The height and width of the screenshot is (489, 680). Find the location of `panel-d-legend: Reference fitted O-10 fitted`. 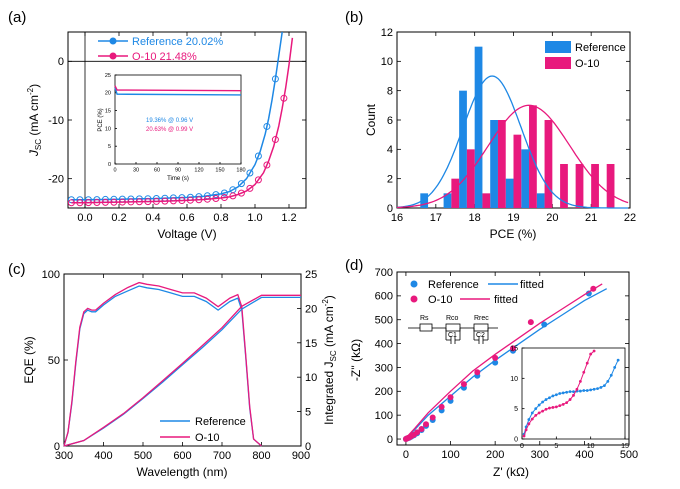

panel-d-legend: Reference fitted O-10 fitted is located at coordinates (477, 292).